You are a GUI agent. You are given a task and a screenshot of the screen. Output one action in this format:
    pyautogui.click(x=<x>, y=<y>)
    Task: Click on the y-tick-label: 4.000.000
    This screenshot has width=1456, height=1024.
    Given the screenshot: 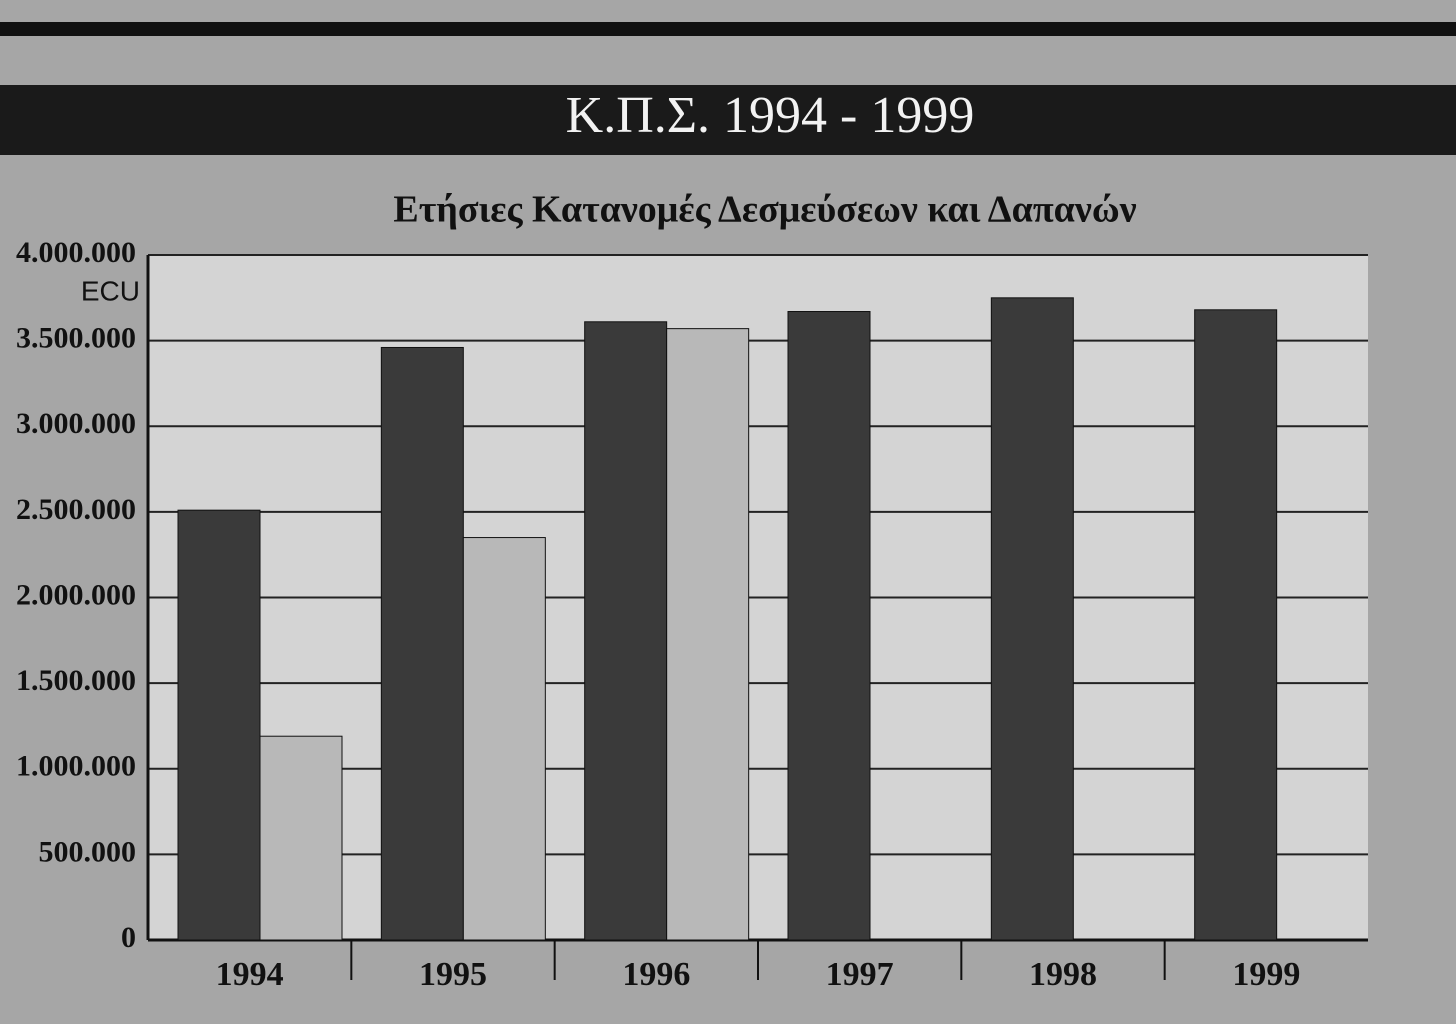 What is the action you would take?
    pyautogui.click(x=76, y=252)
    